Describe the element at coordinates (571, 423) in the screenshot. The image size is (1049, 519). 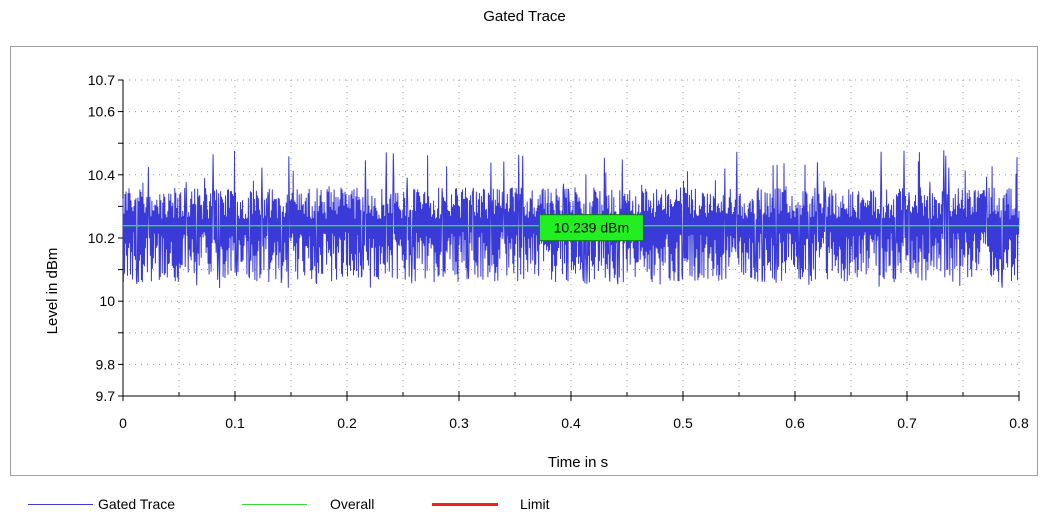
I see `x-tick-label: 0.4` at that location.